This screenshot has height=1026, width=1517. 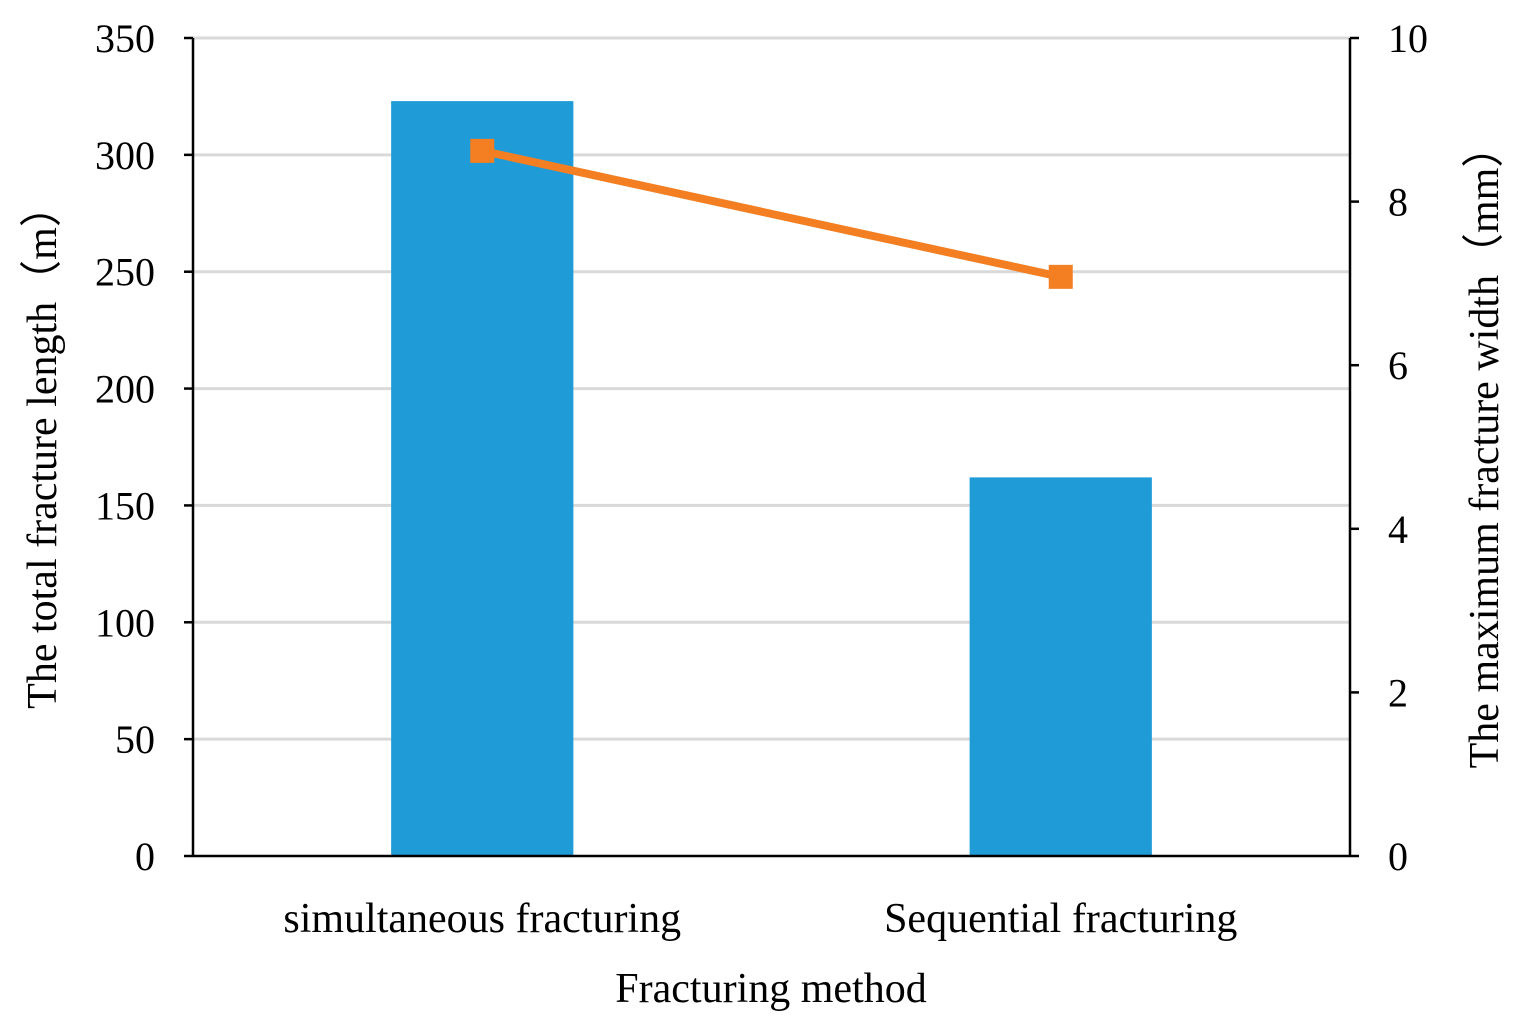 I want to click on width-line-series, so click(x=771, y=213).